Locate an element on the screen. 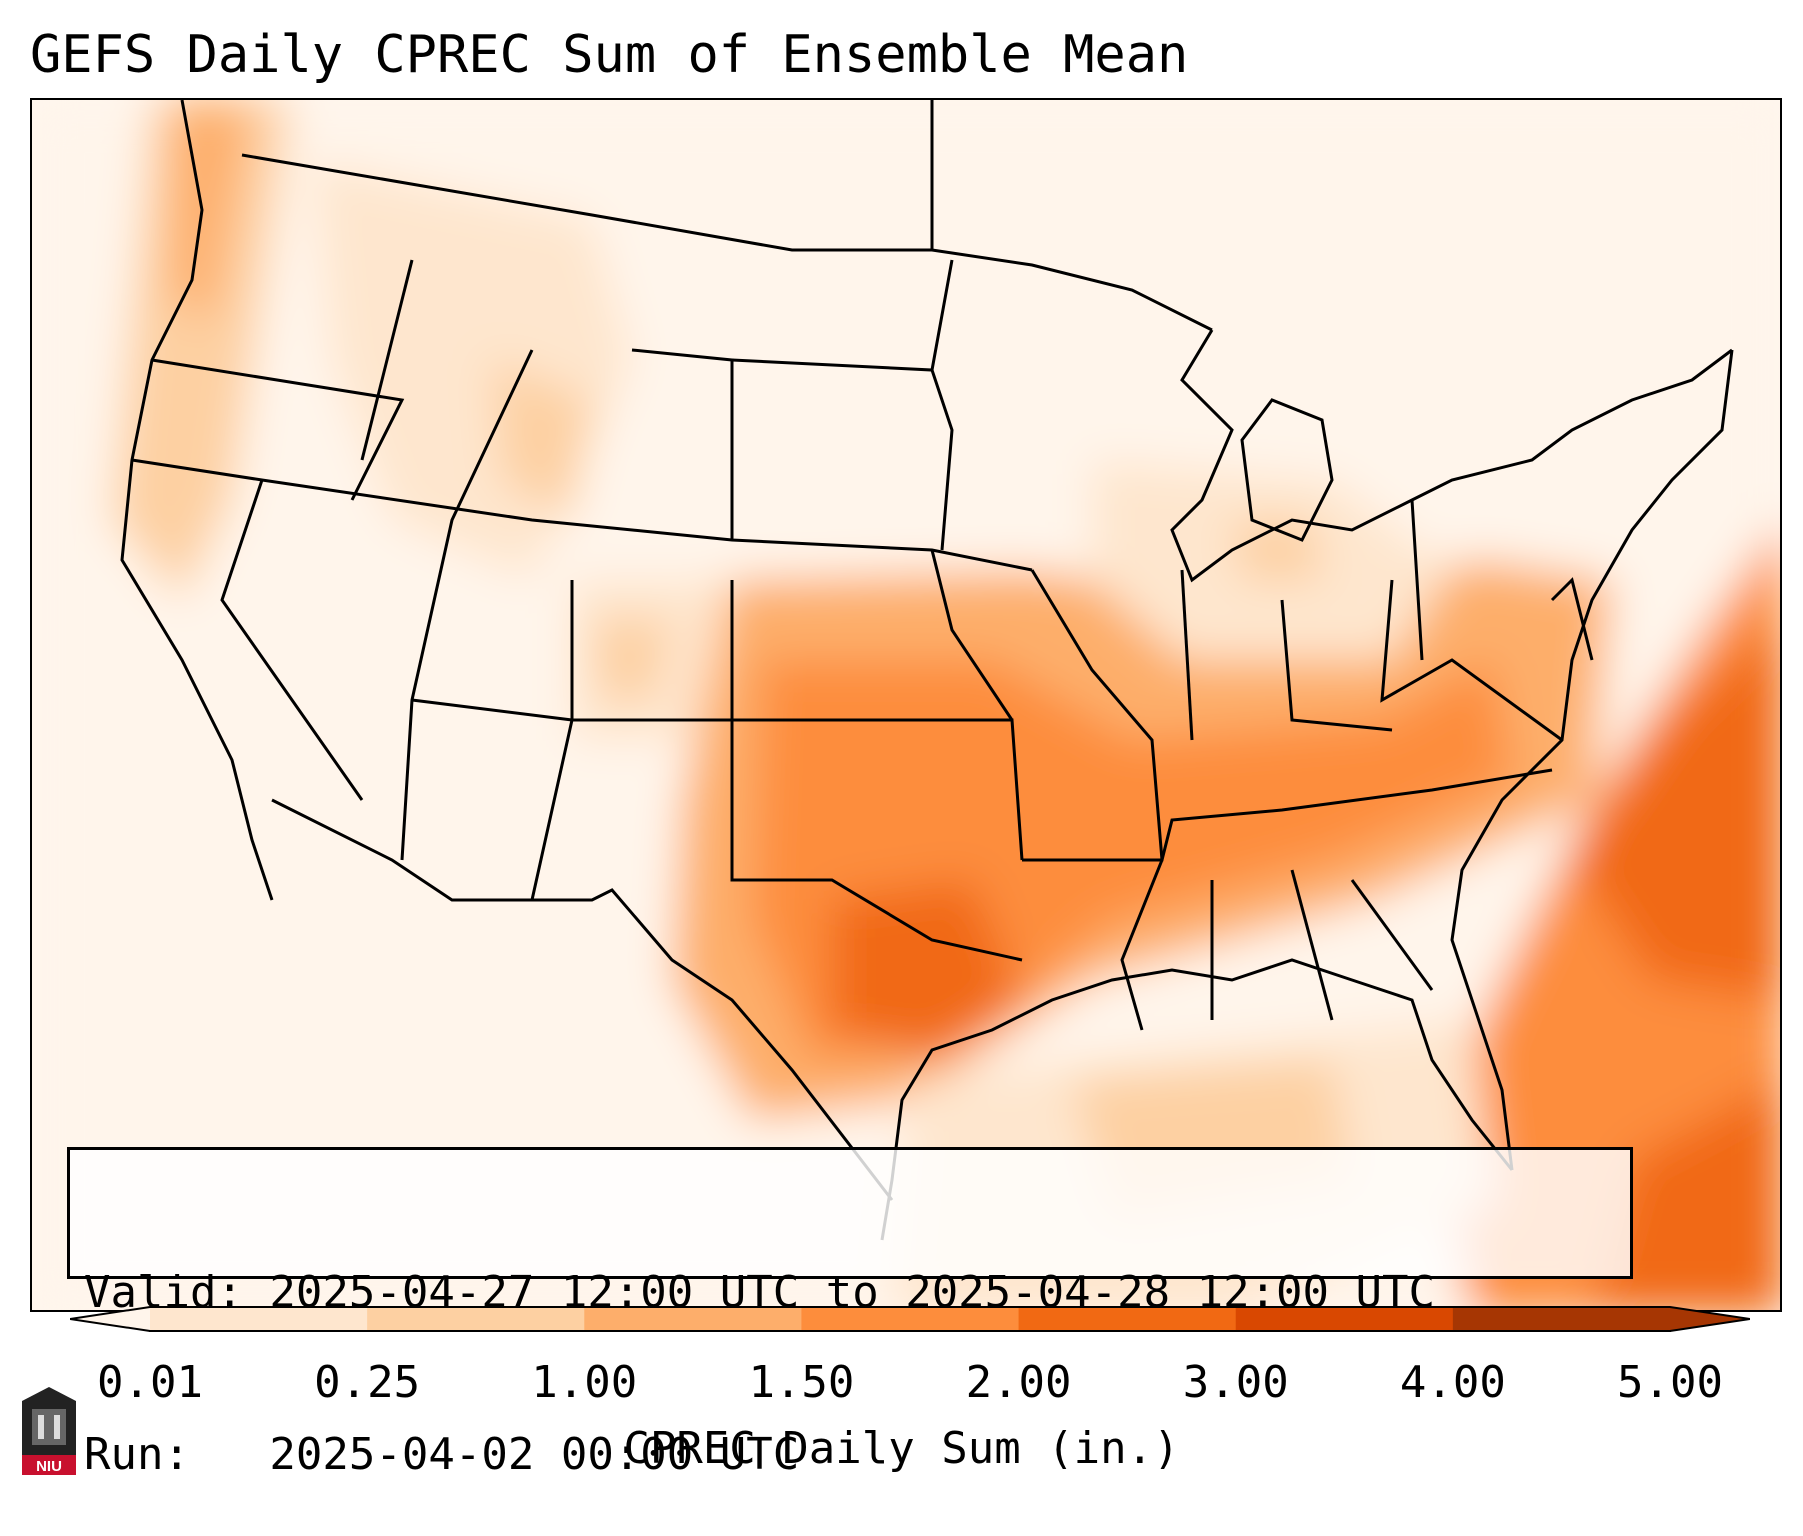  run-time-text: Run: 2025-04-02 00:00 UTC is located at coordinates (442, 1454).